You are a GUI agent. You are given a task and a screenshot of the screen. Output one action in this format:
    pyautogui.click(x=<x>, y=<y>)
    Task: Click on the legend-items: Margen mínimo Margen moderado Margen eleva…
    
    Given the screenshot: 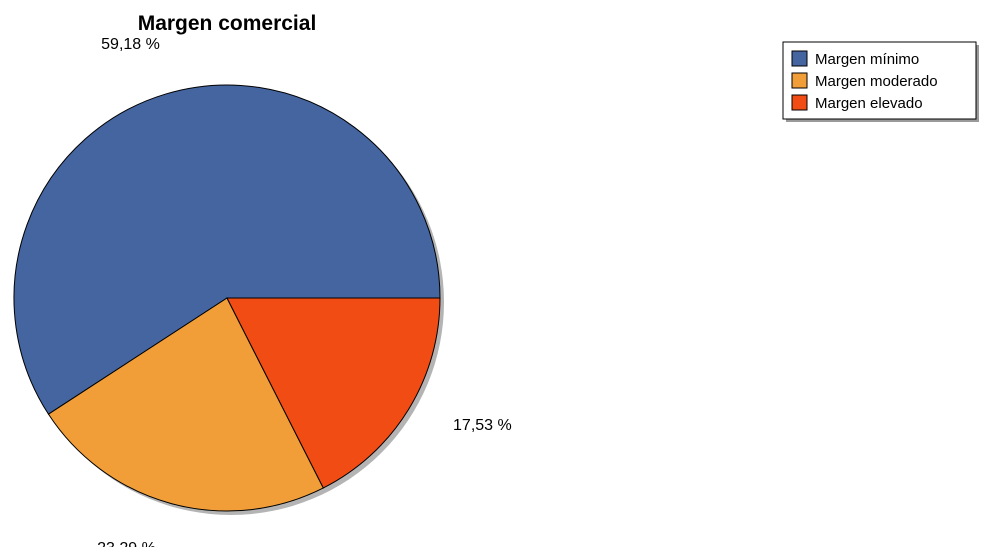 What is the action you would take?
    pyautogui.click(x=864, y=81)
    